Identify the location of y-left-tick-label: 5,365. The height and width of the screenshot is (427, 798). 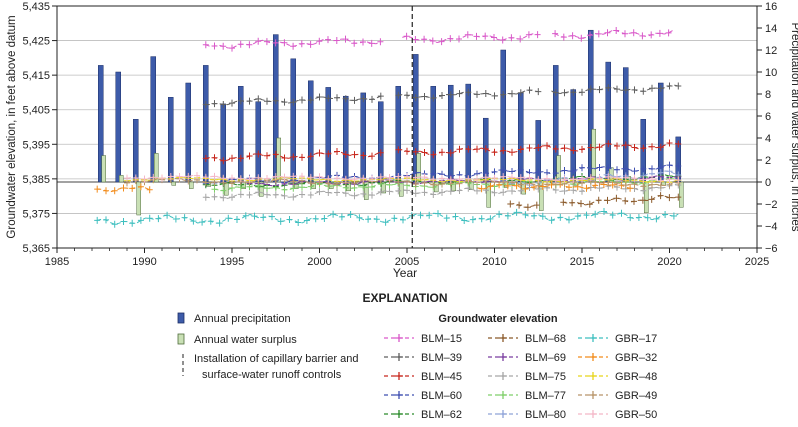
(36, 249).